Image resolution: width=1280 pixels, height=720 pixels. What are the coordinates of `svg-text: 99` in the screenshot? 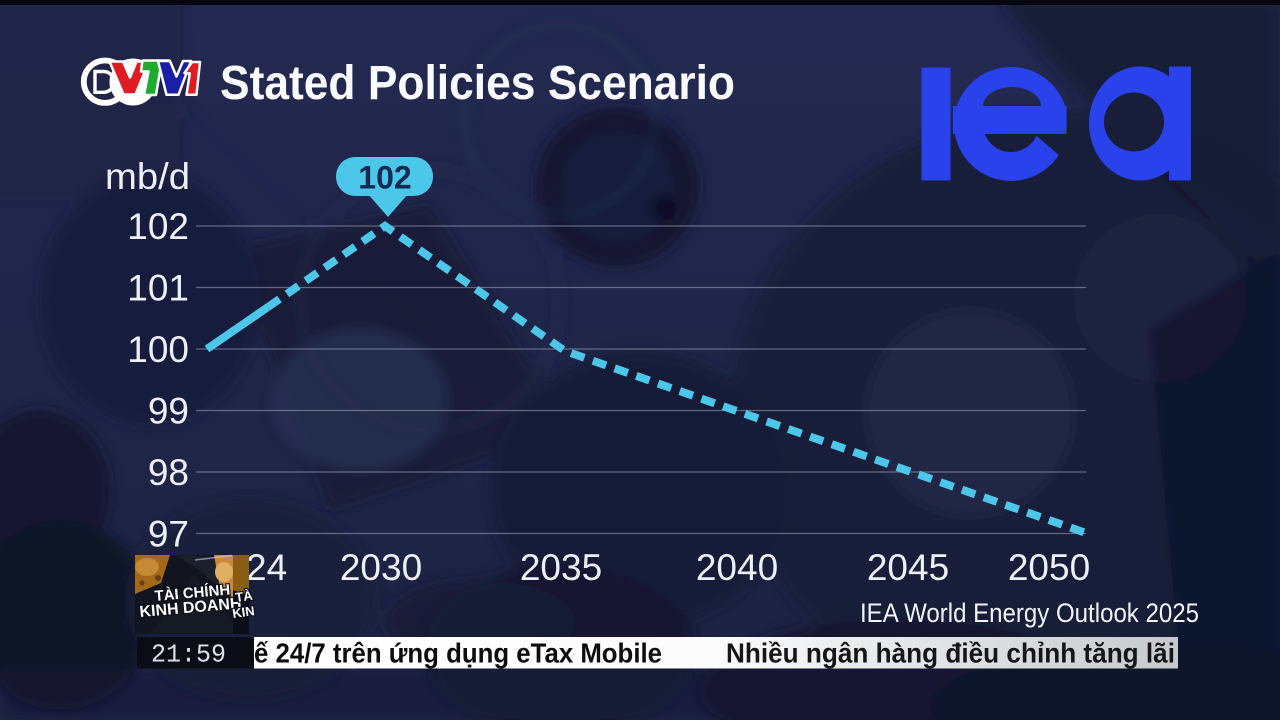 It's located at (168, 411).